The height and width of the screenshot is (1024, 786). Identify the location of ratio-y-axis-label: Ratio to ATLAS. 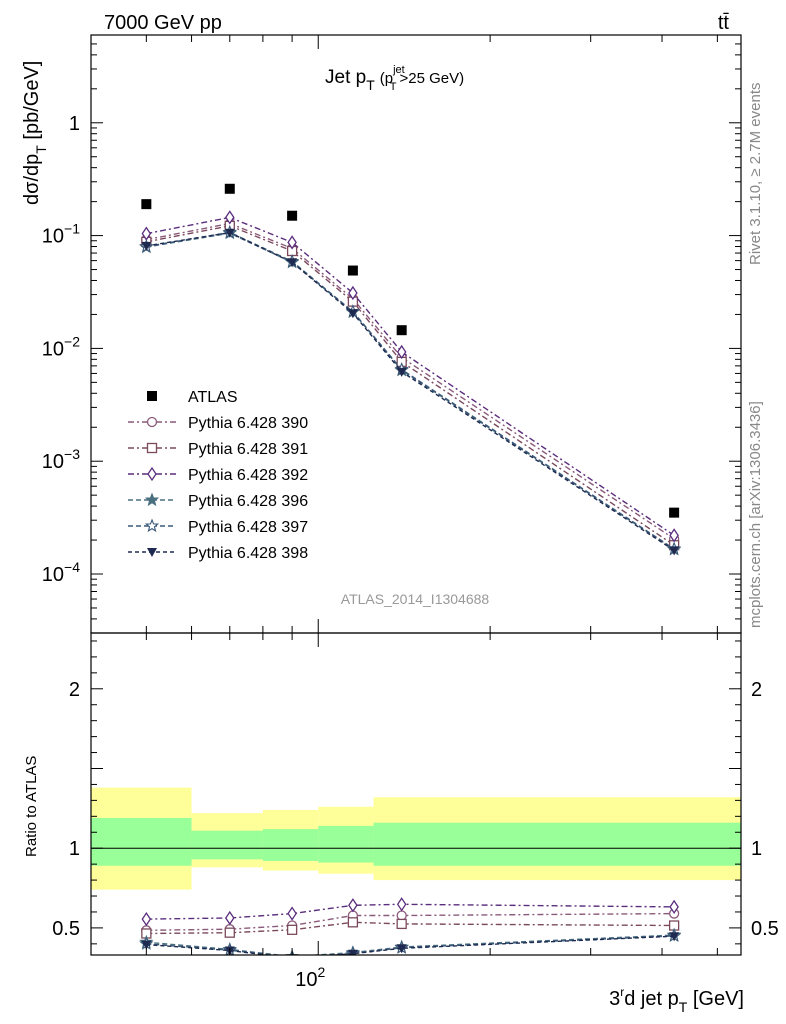
(31, 806).